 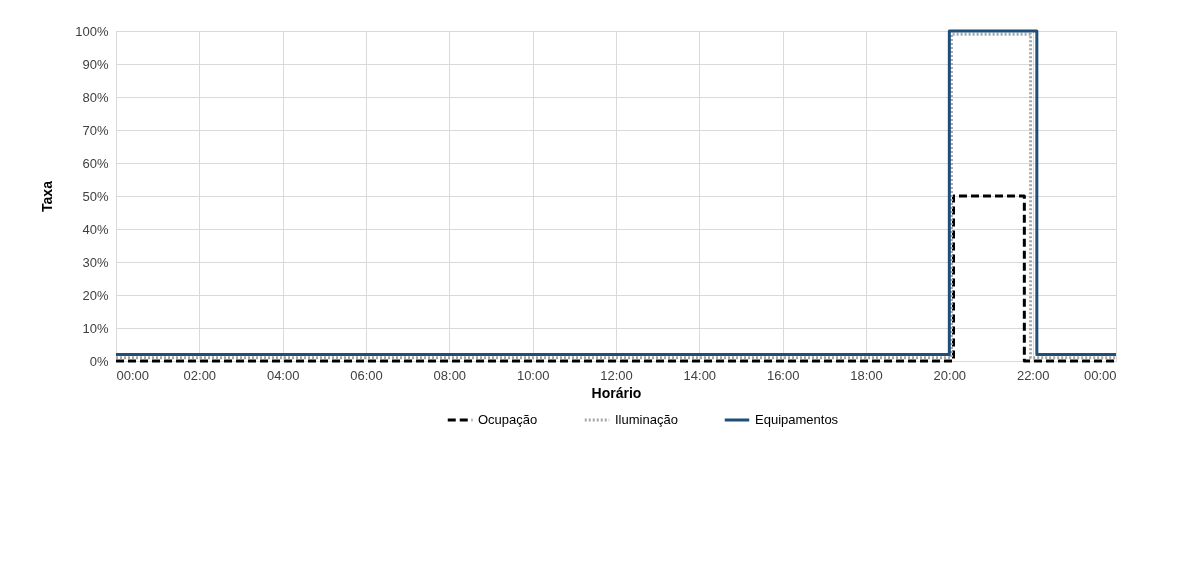 I want to click on legend-label: Ocupação, so click(x=508, y=419).